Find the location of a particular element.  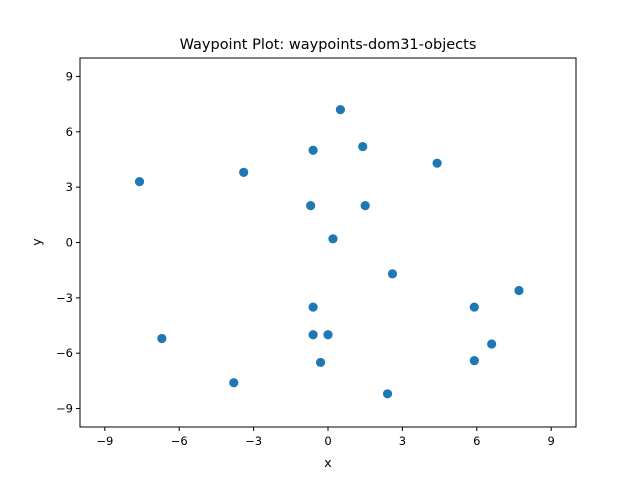

x-tick-label: 6 is located at coordinates (476, 441).